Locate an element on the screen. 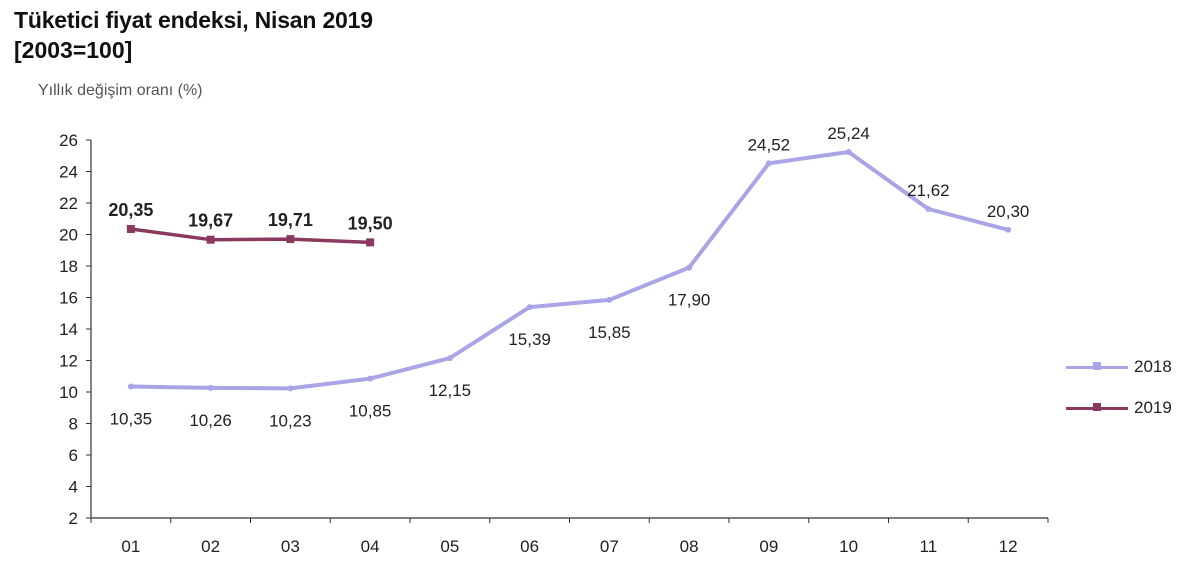 The height and width of the screenshot is (582, 1200). x-tick-label: 09 is located at coordinates (768, 546).